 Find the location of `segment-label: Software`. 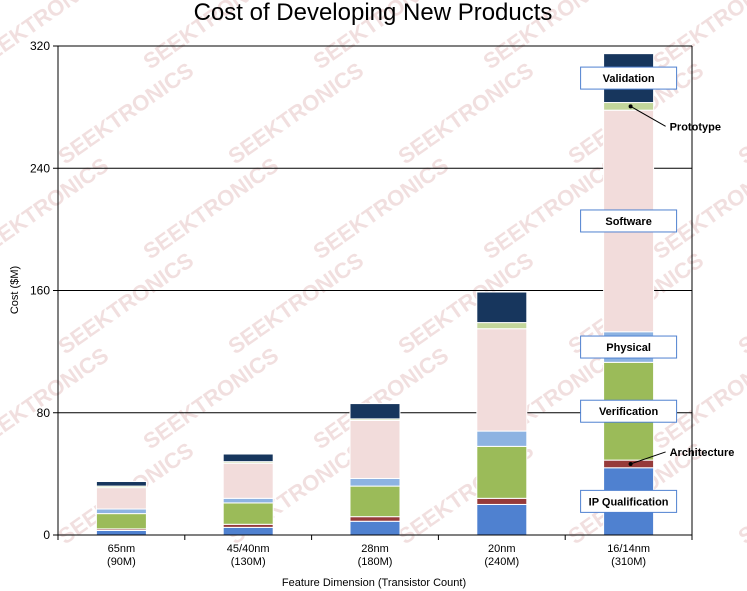

segment-label: Software is located at coordinates (628, 222).